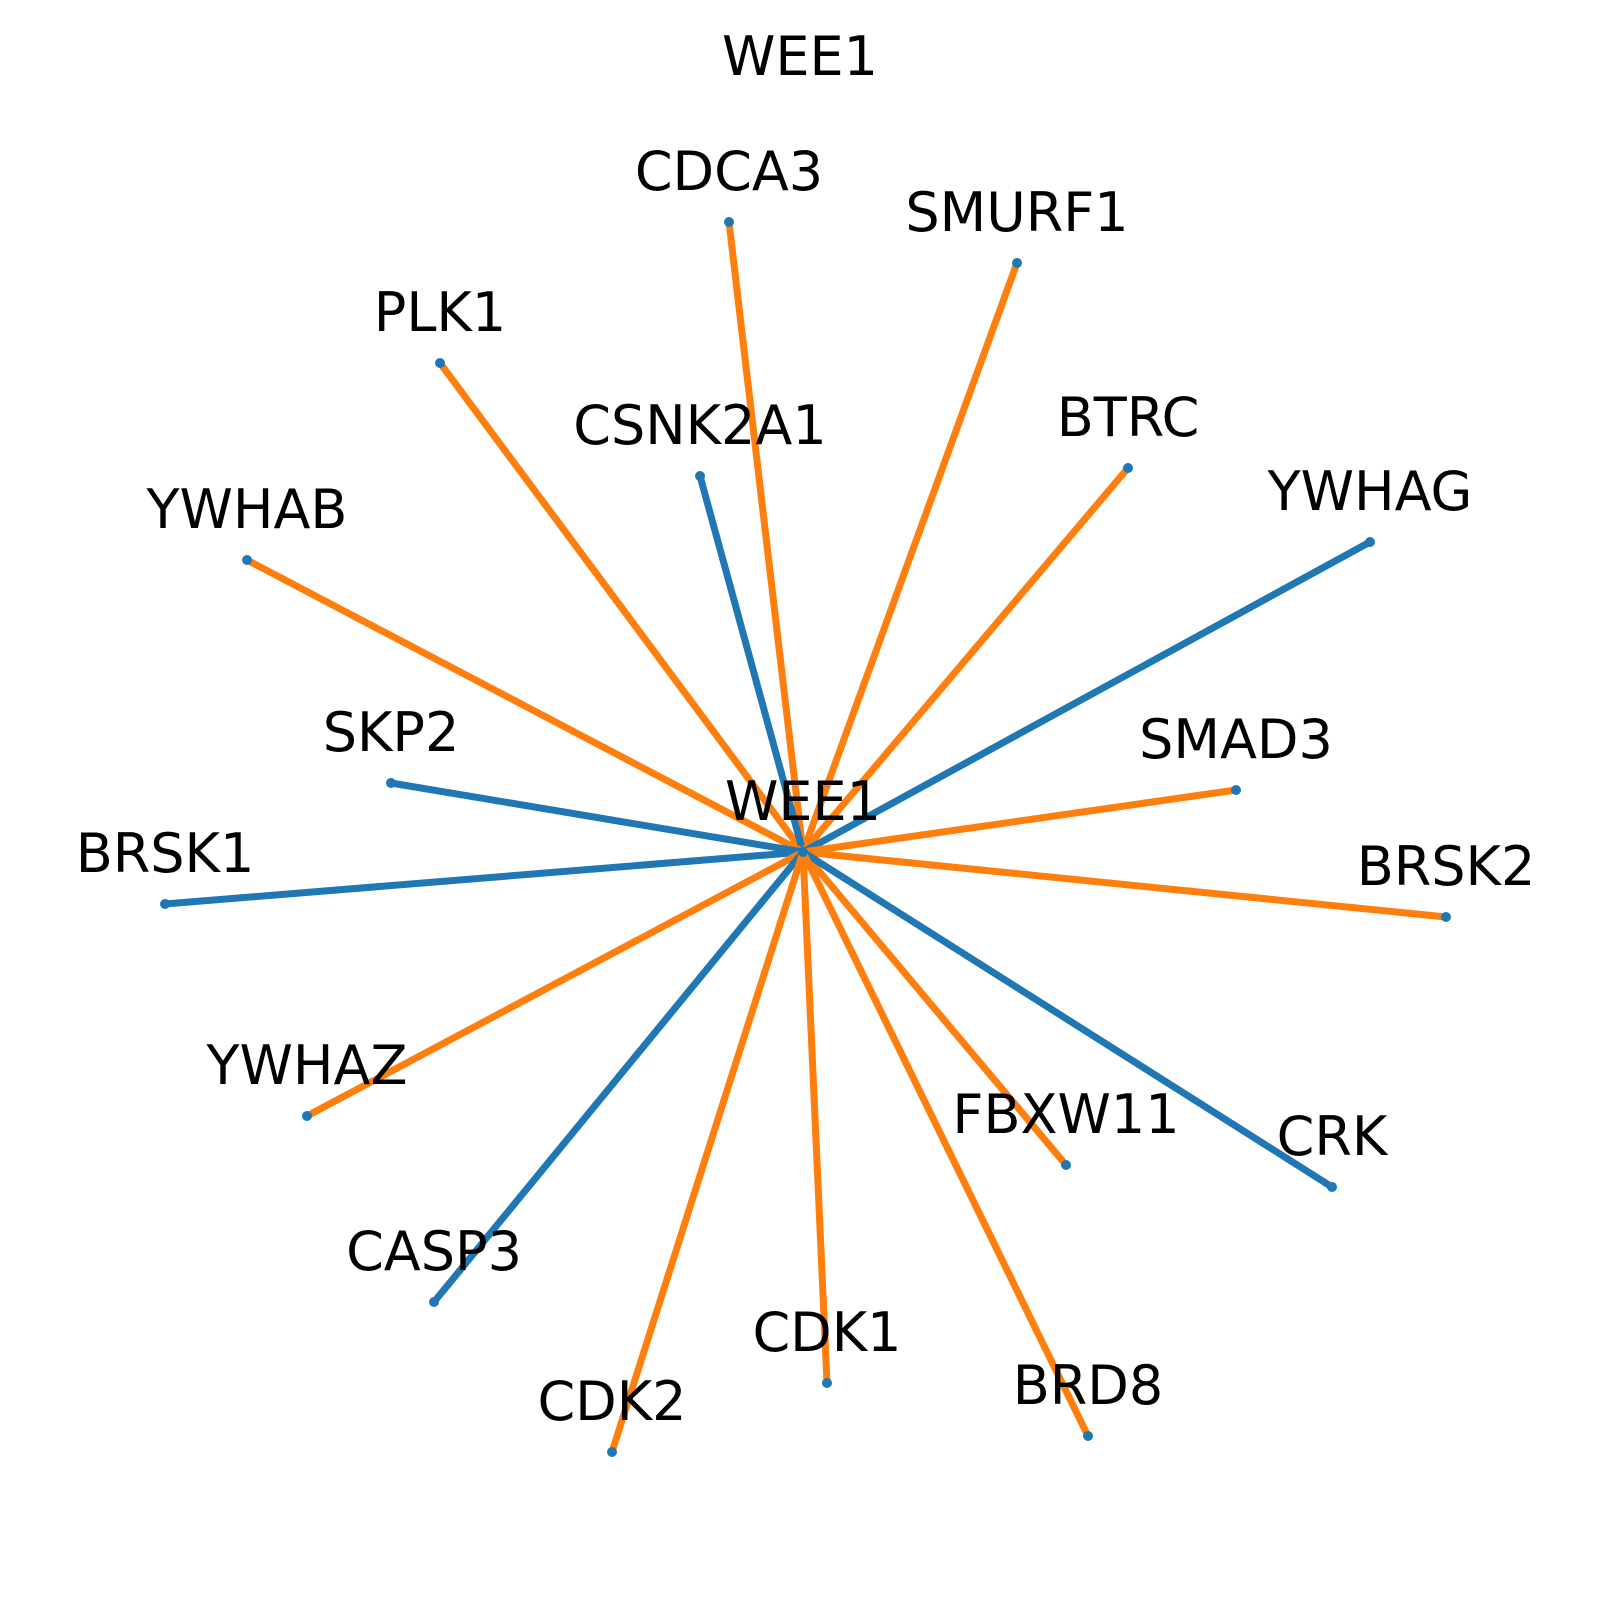  I want to click on edge-wee1-smad3, so click(1019, 821).